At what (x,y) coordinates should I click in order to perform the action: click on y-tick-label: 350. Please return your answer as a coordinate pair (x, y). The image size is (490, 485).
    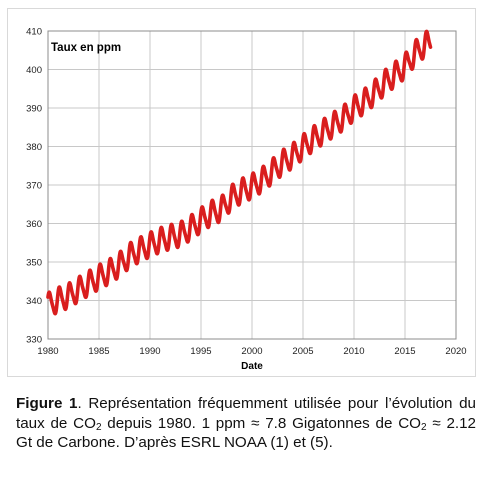
    Looking at the image, I should click on (34, 263).